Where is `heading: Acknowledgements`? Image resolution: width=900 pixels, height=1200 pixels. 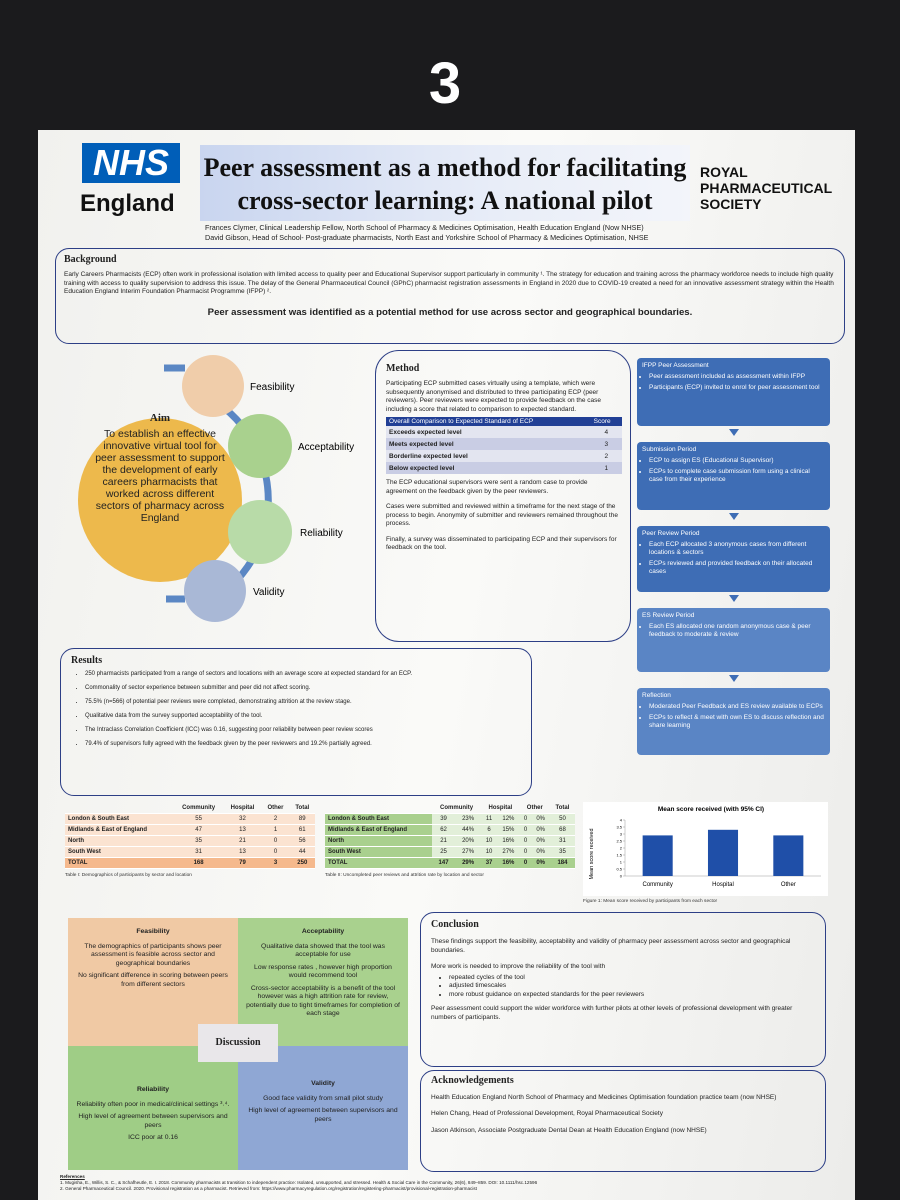
heading: Acknowledgements is located at coordinates (472, 1080).